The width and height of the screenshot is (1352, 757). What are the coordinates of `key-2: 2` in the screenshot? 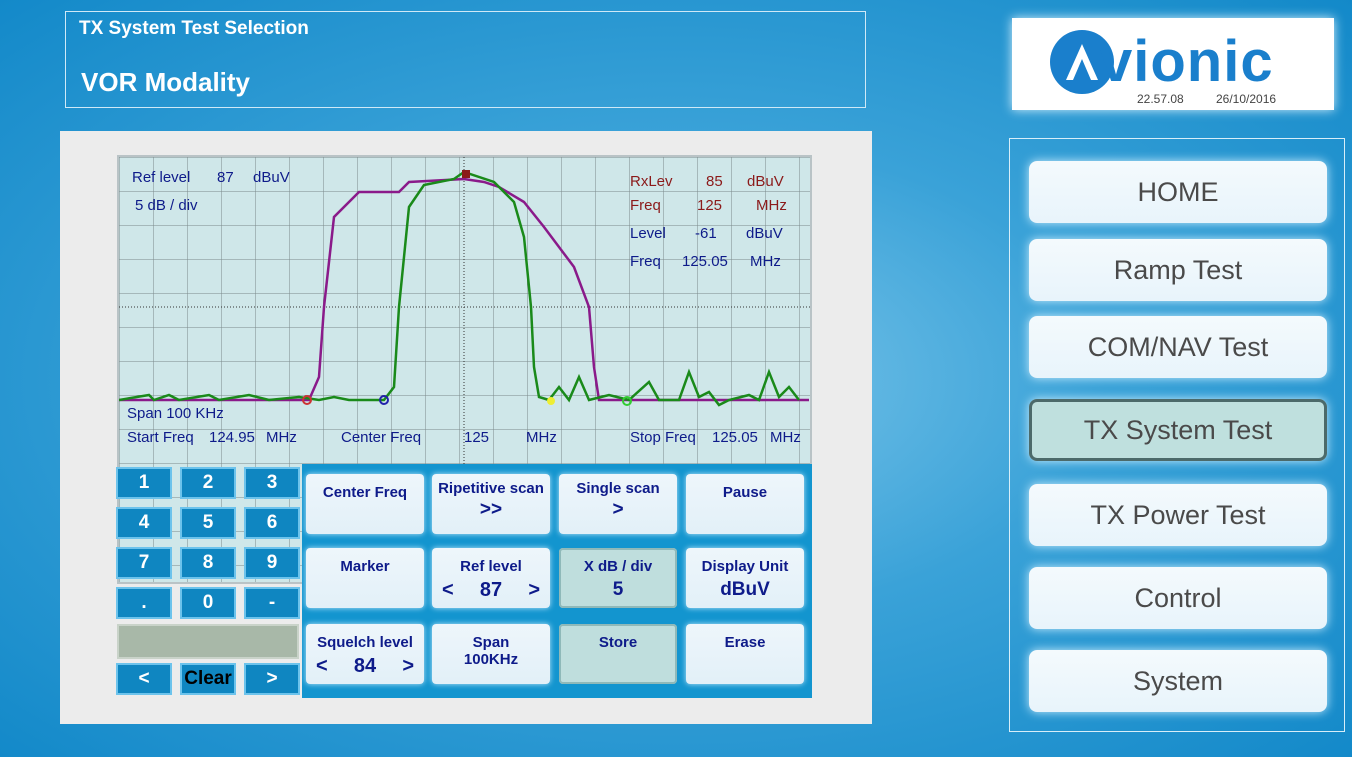 It's located at (208, 483).